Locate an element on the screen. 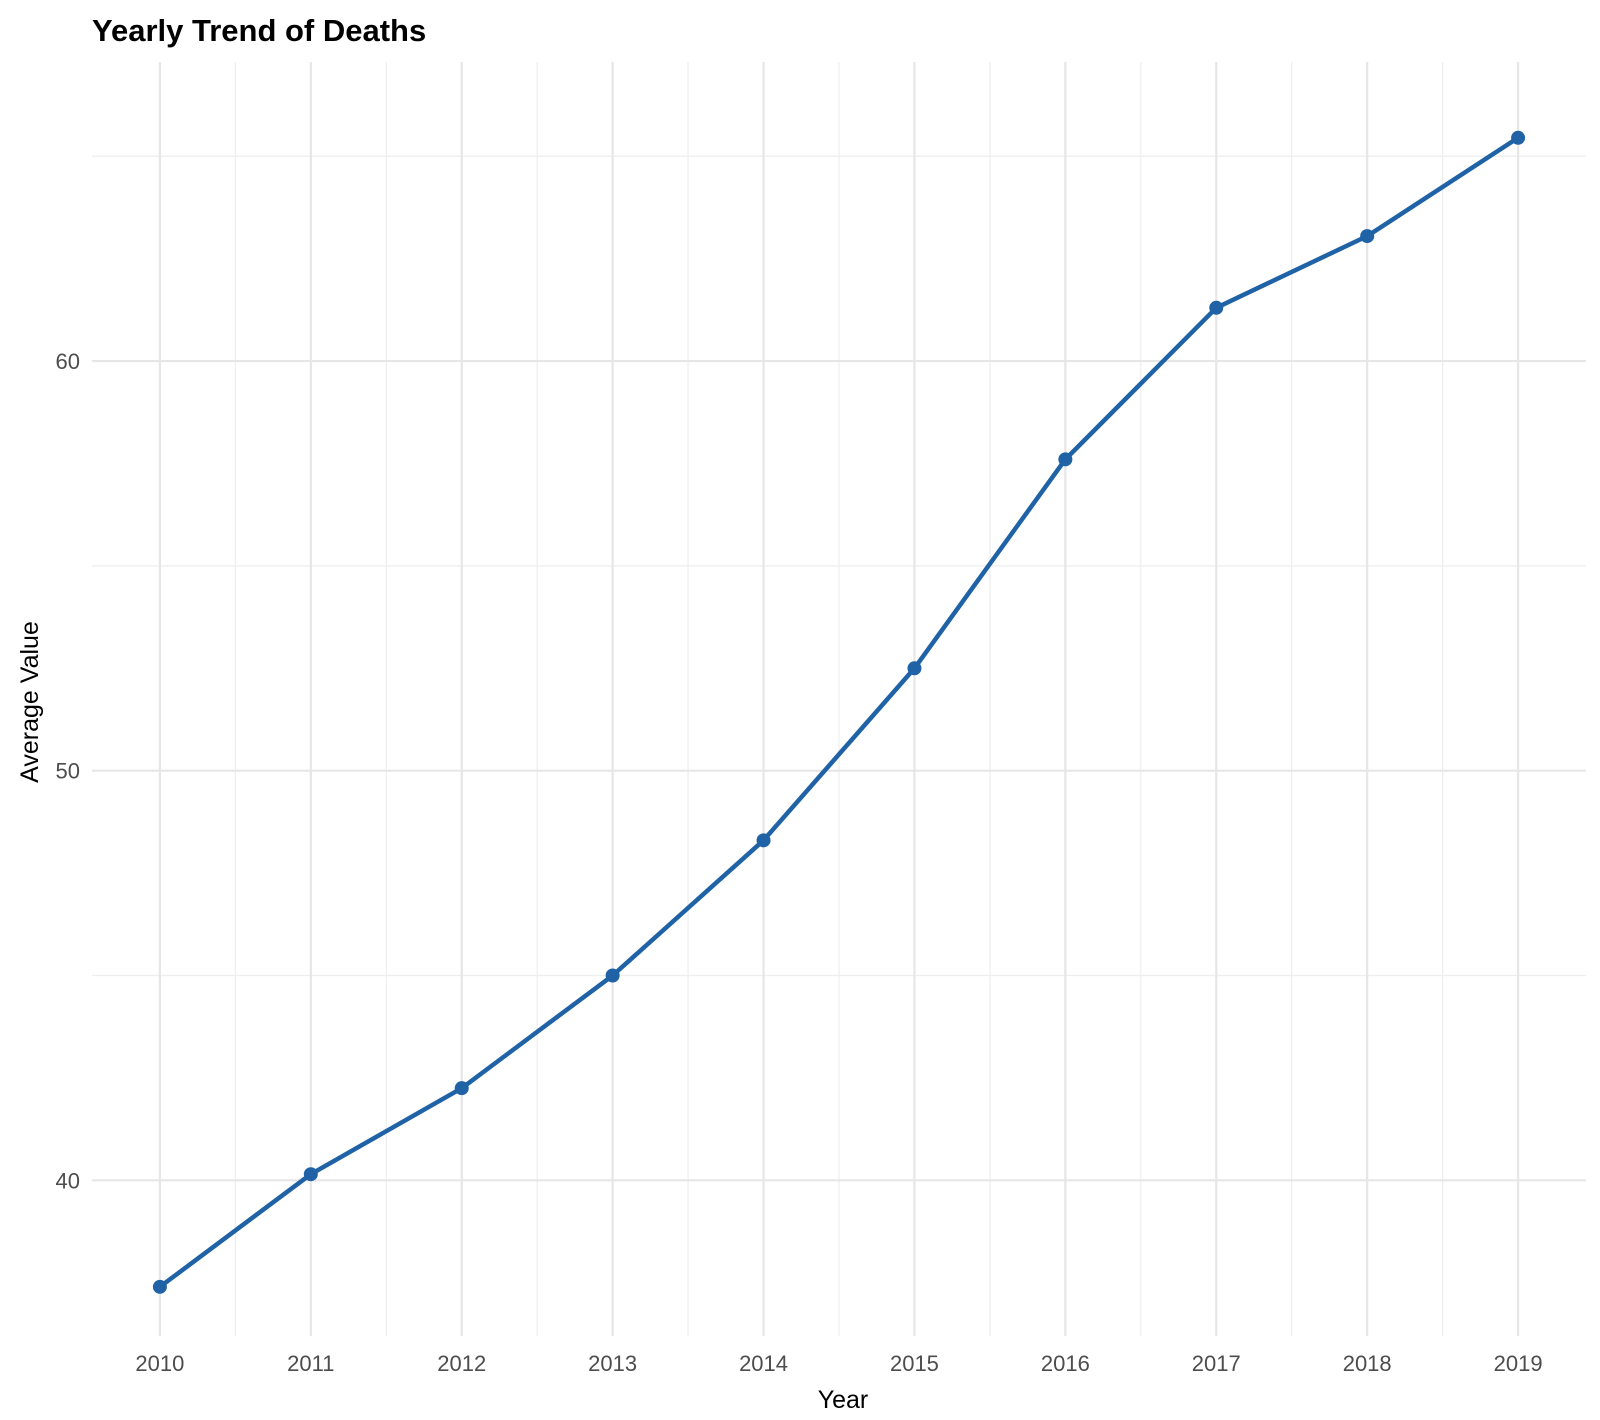 Image resolution: width=1600 pixels, height=1420 pixels. x-tick-label: 2013 is located at coordinates (612, 1363).